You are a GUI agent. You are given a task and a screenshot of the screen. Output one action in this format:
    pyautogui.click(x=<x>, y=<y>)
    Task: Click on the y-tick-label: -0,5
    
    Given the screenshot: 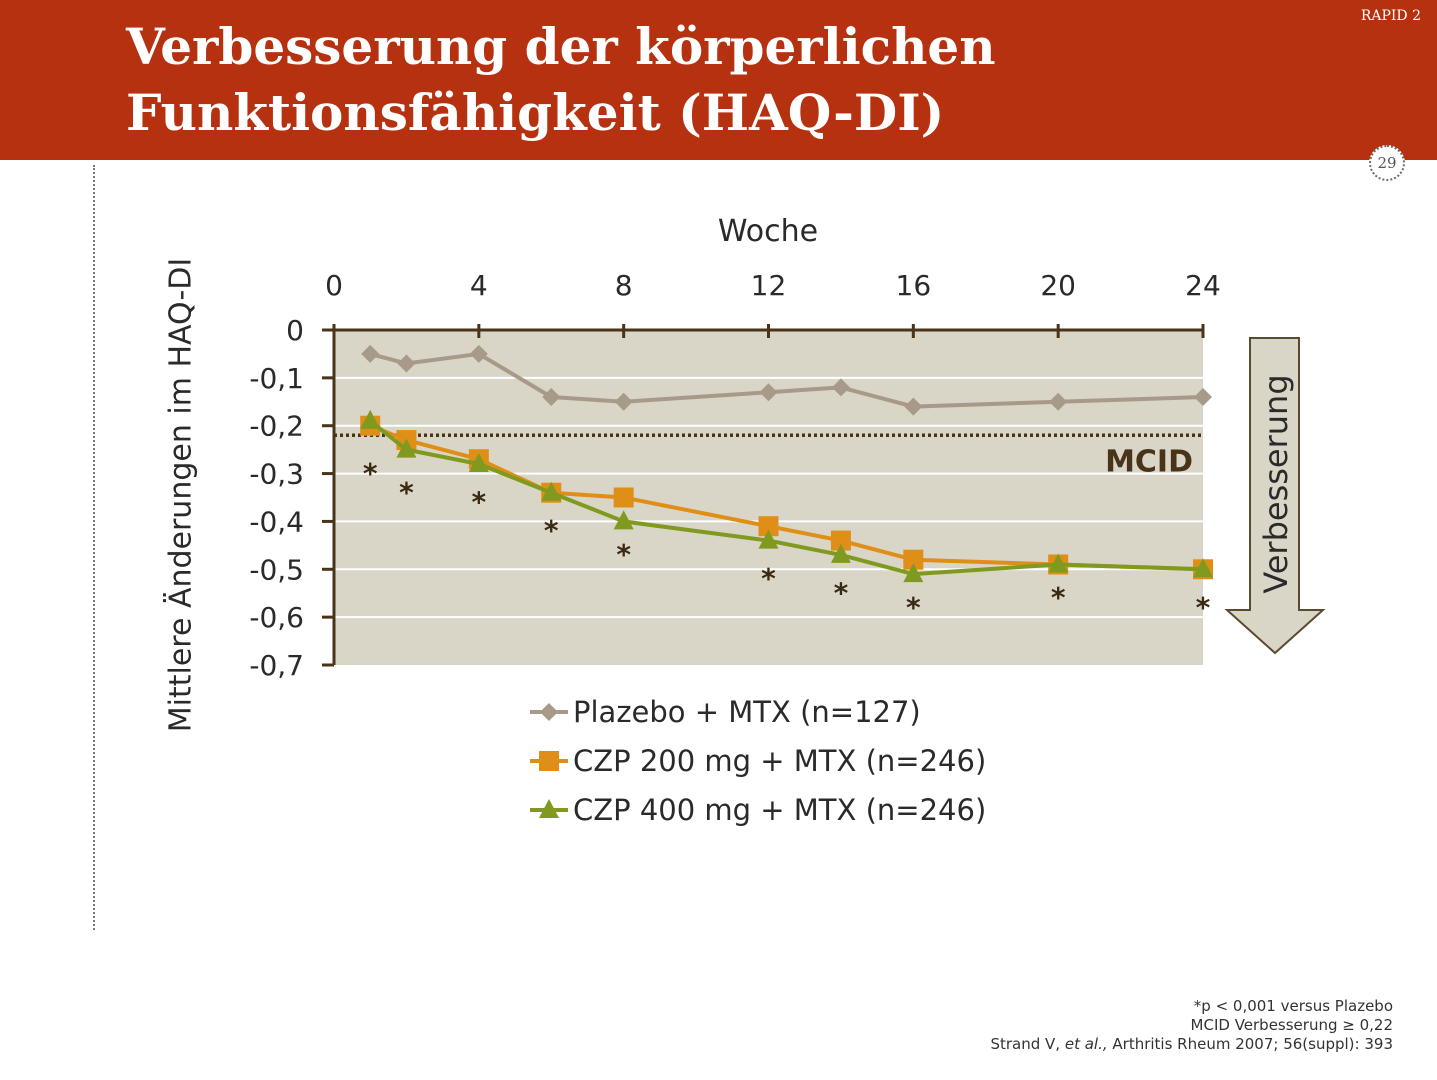 What is the action you would take?
    pyautogui.click(x=276, y=569)
    